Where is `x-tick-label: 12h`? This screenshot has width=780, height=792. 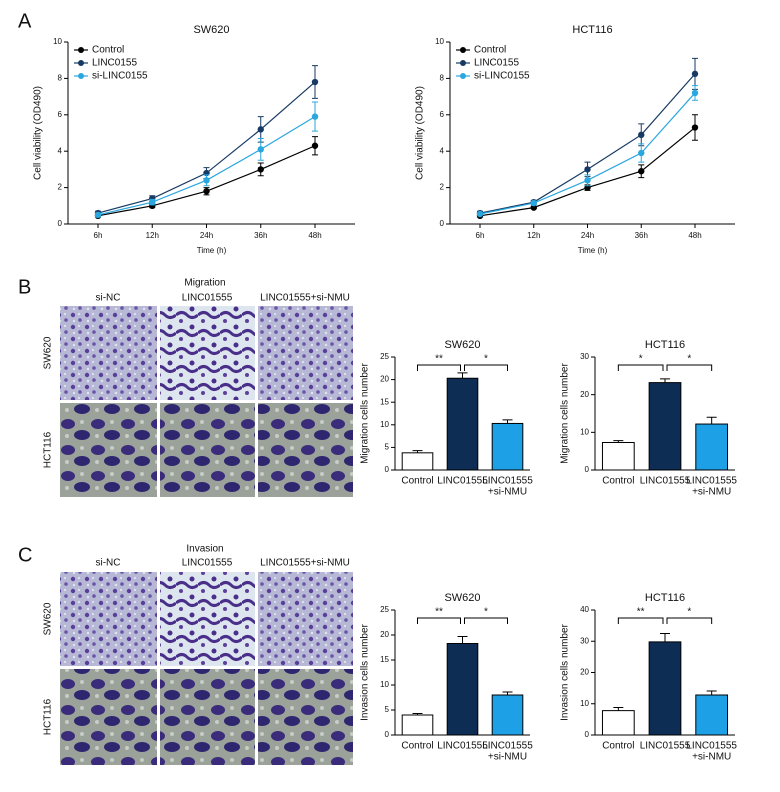
x-tick-label: 12h is located at coordinates (152, 235).